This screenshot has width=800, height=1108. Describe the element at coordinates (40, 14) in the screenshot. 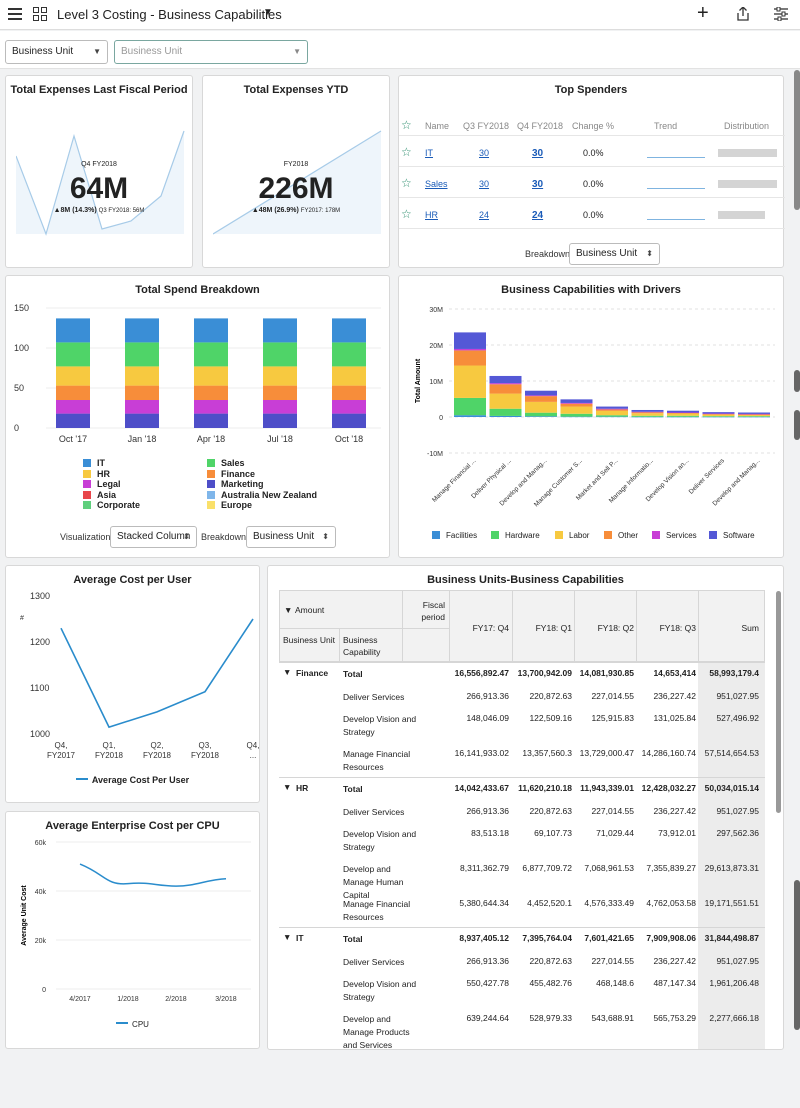

I see `grid-view-icon` at that location.